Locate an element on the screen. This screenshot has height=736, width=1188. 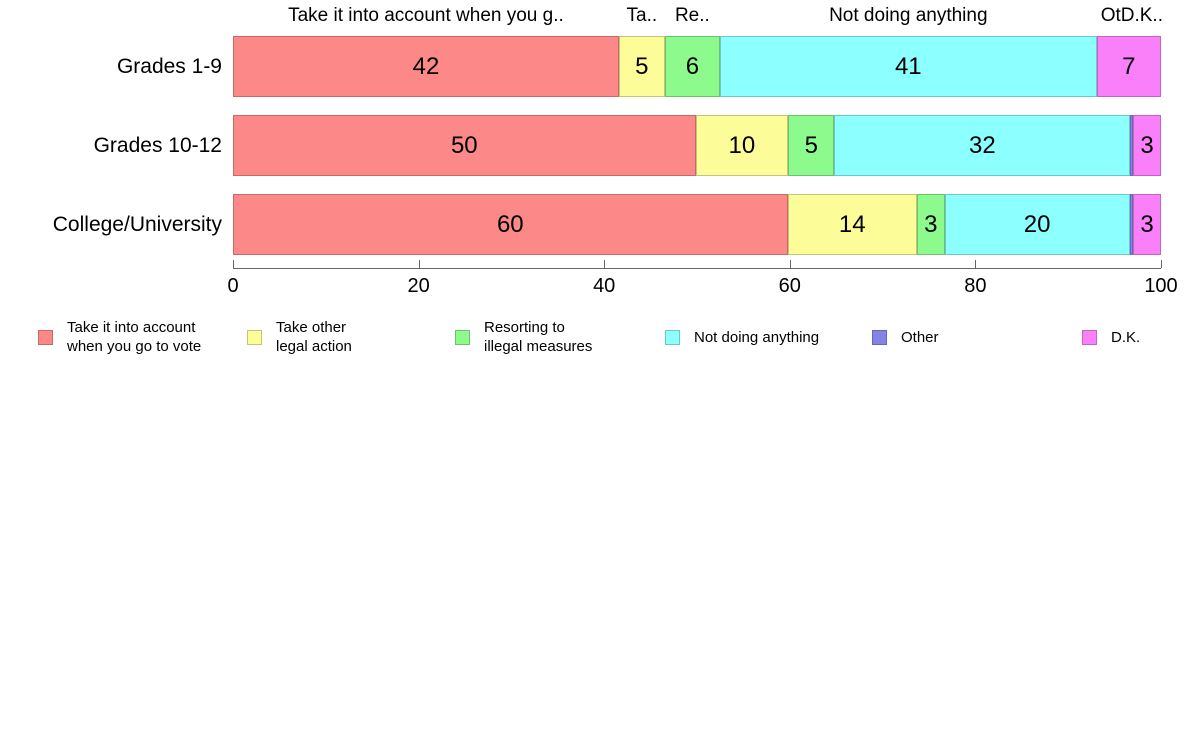
x-axis-tick-label: 80 is located at coordinates (975, 286).